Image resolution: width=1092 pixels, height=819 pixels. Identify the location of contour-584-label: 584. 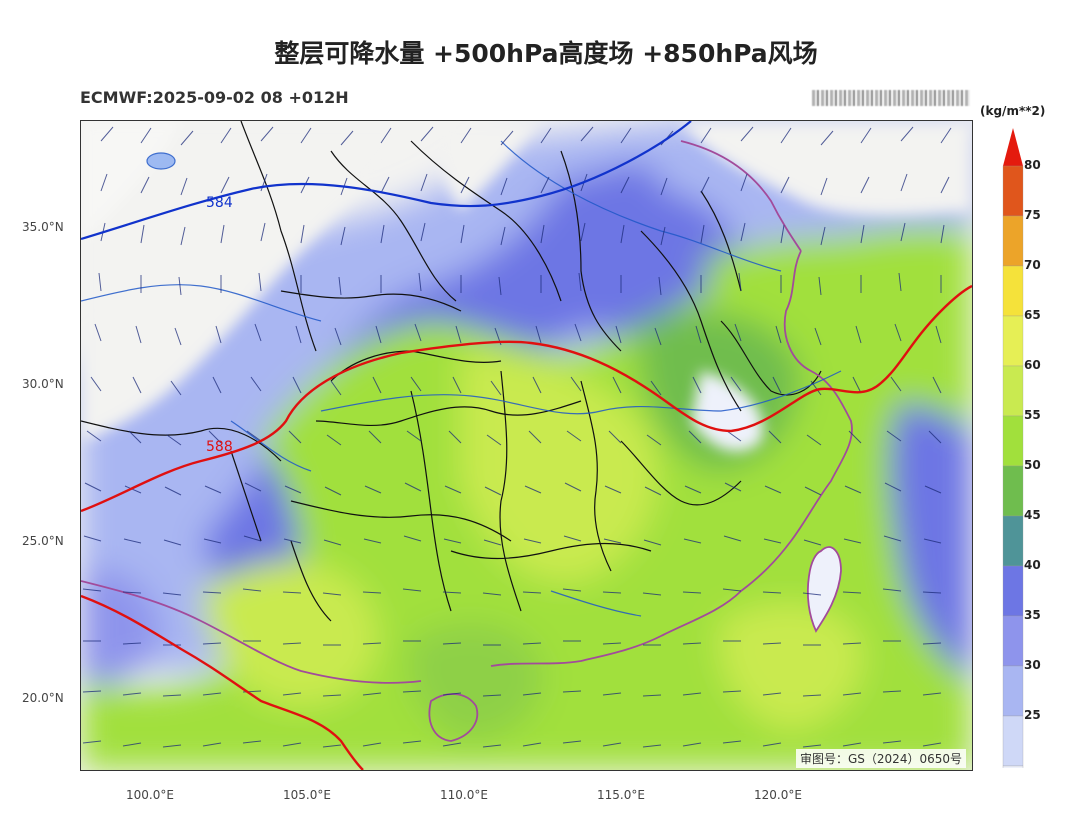
(219, 203).